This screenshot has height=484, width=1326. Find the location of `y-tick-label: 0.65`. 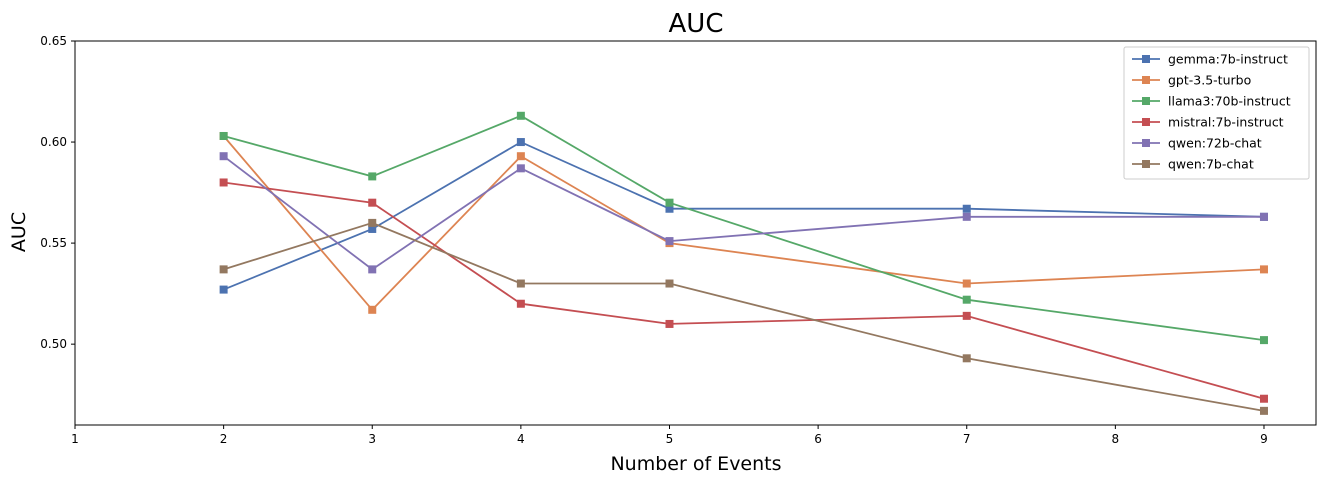

y-tick-label: 0.65 is located at coordinates (53, 41).